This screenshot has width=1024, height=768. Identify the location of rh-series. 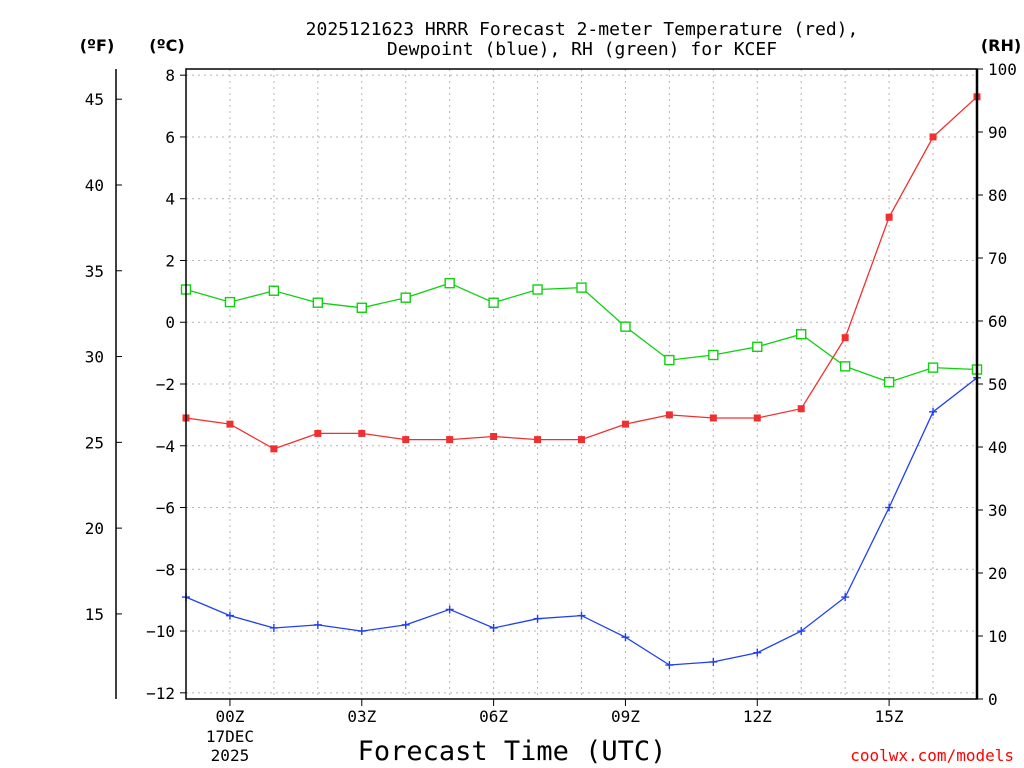
(581, 333).